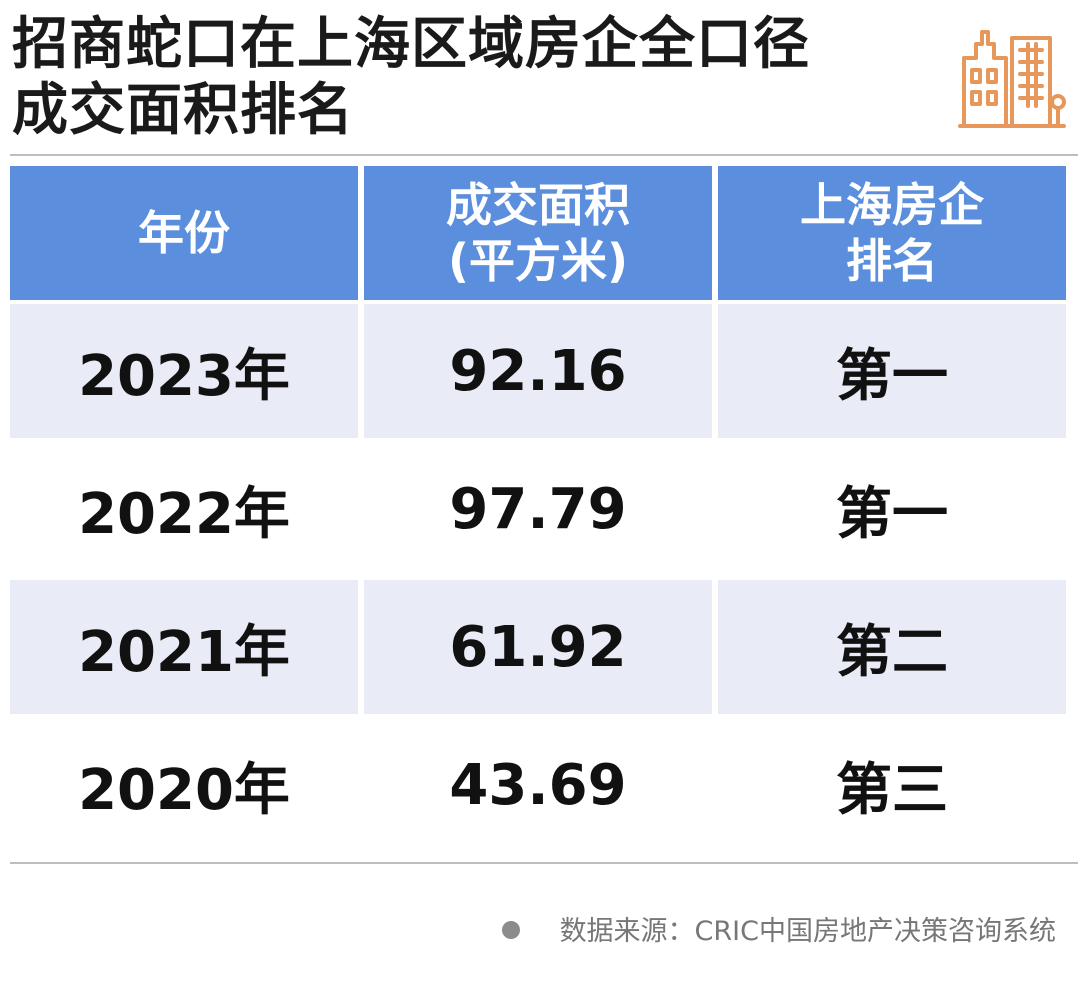 The height and width of the screenshot is (998, 1080). I want to click on cell-area: 97.79, so click(538, 509).